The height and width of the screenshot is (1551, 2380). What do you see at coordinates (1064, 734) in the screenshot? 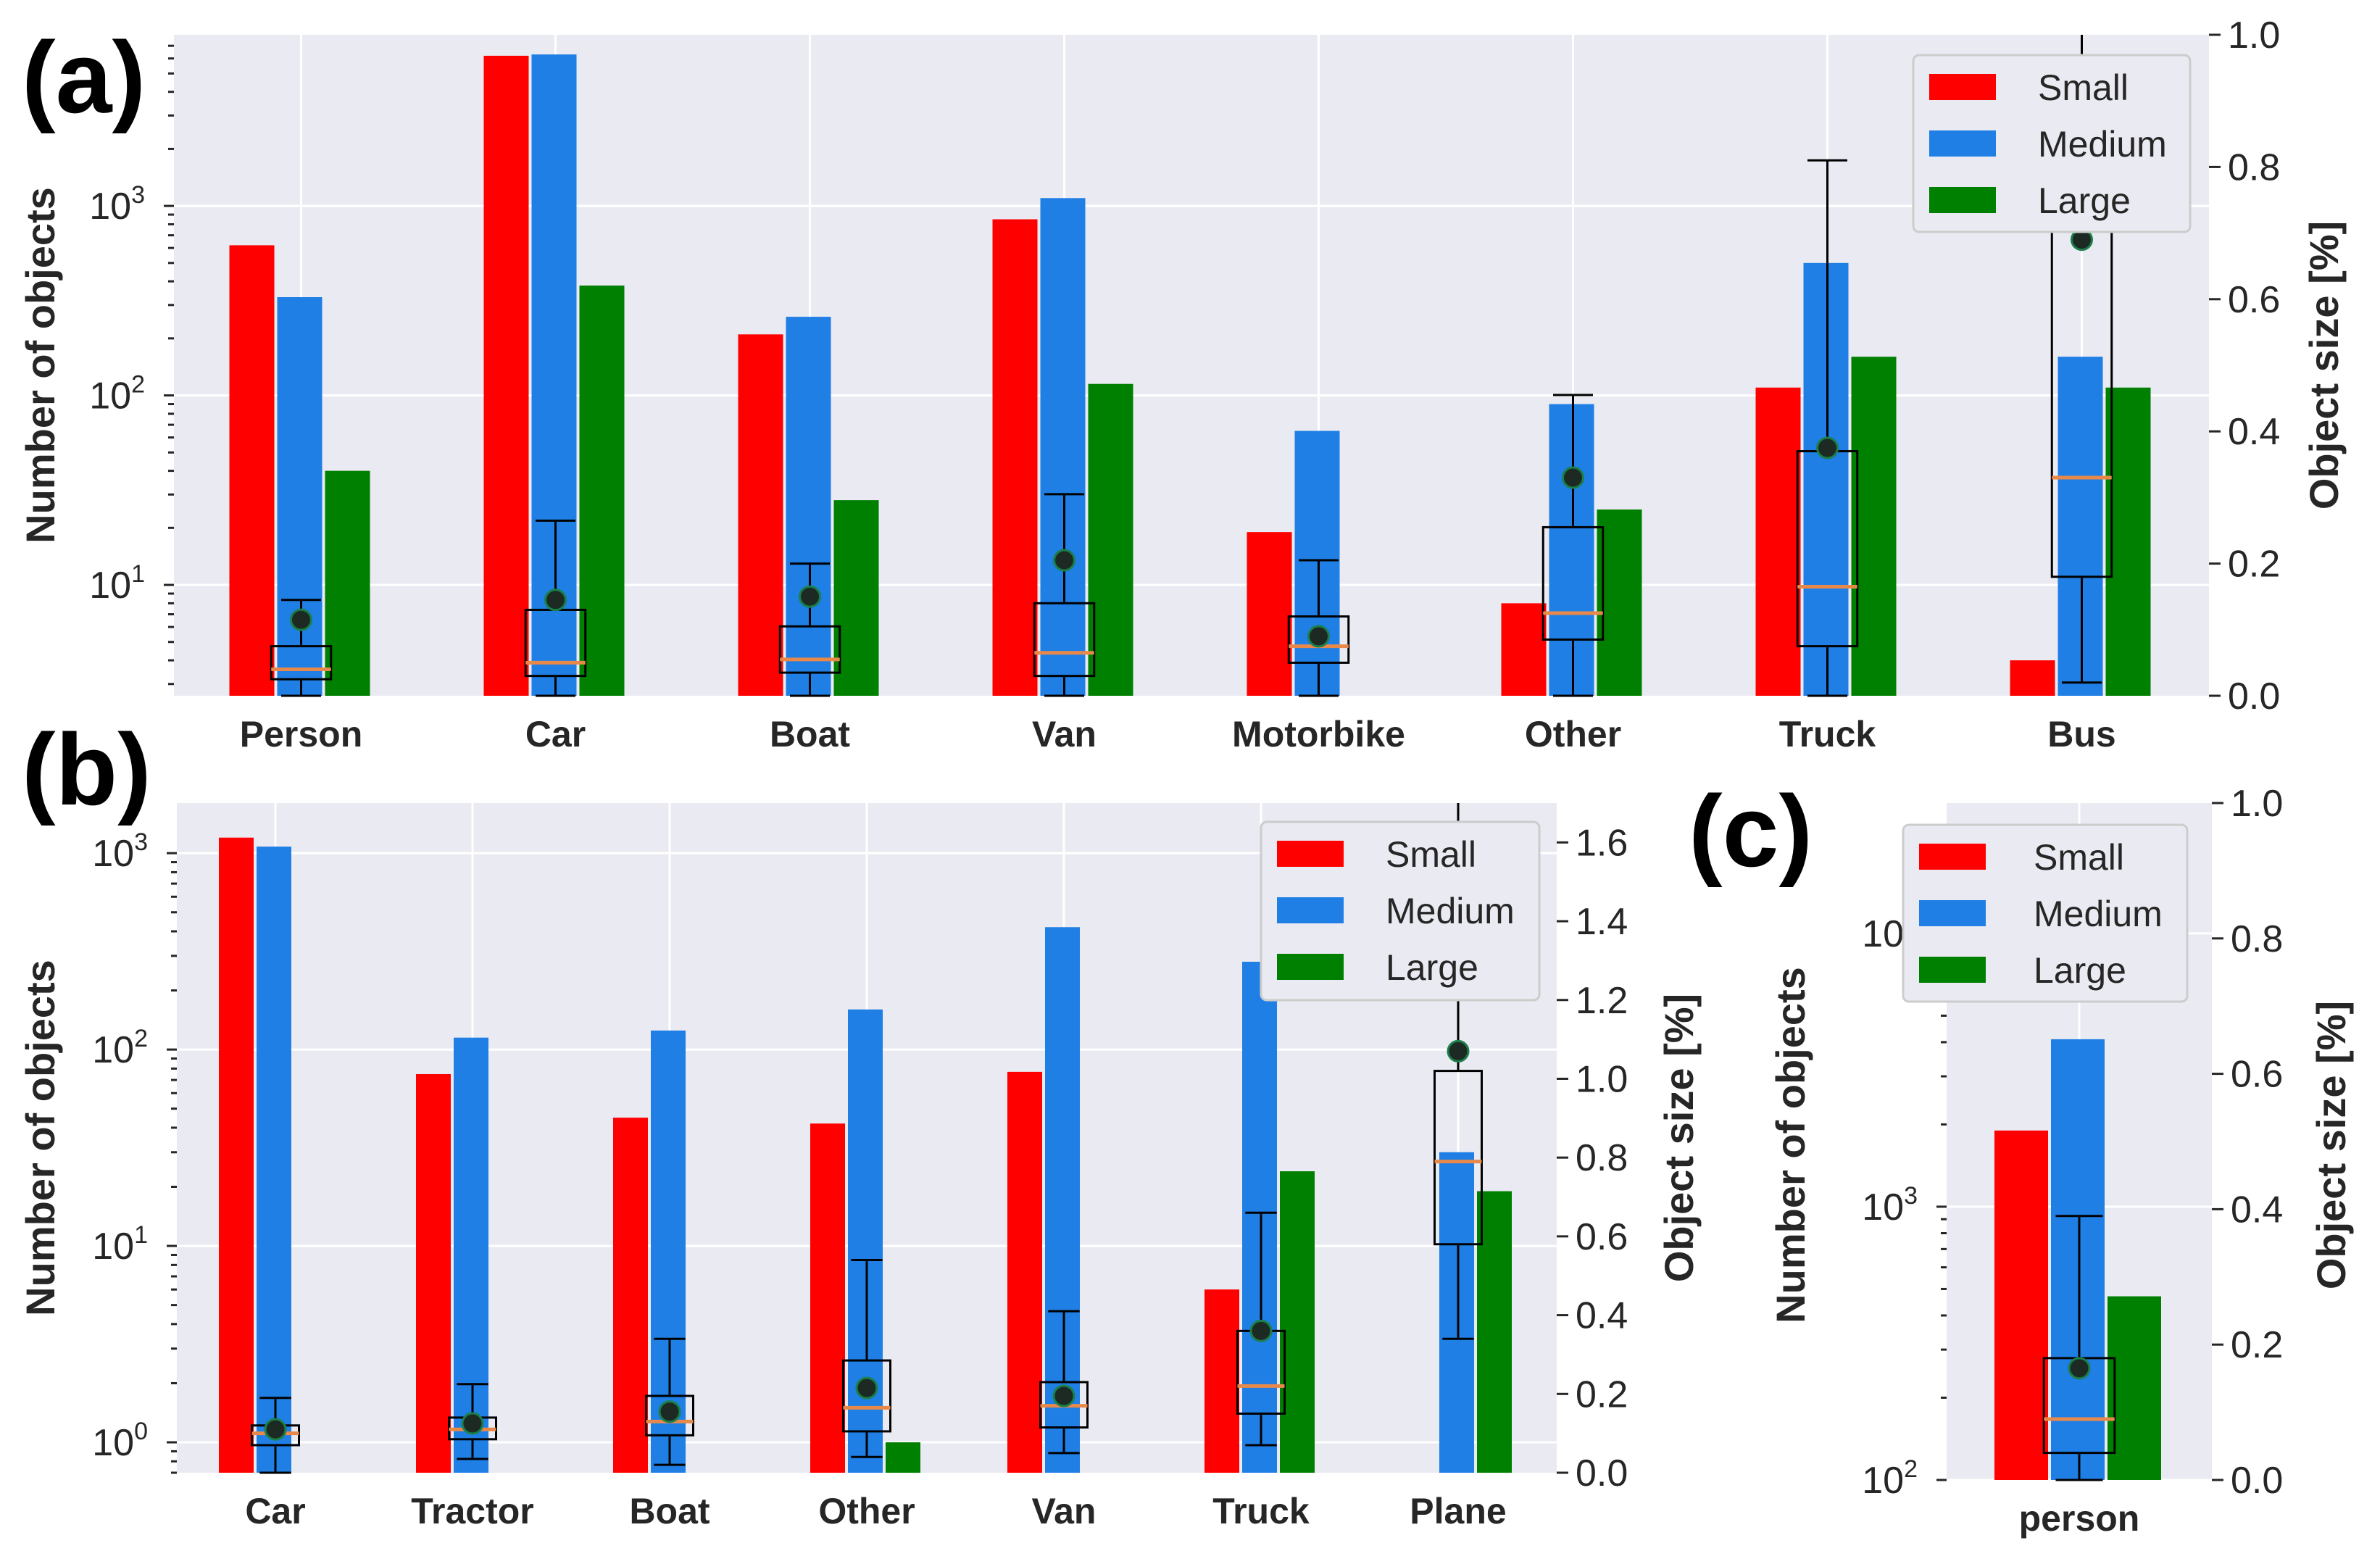
I see `x-tick-label: Van` at bounding box center [1064, 734].